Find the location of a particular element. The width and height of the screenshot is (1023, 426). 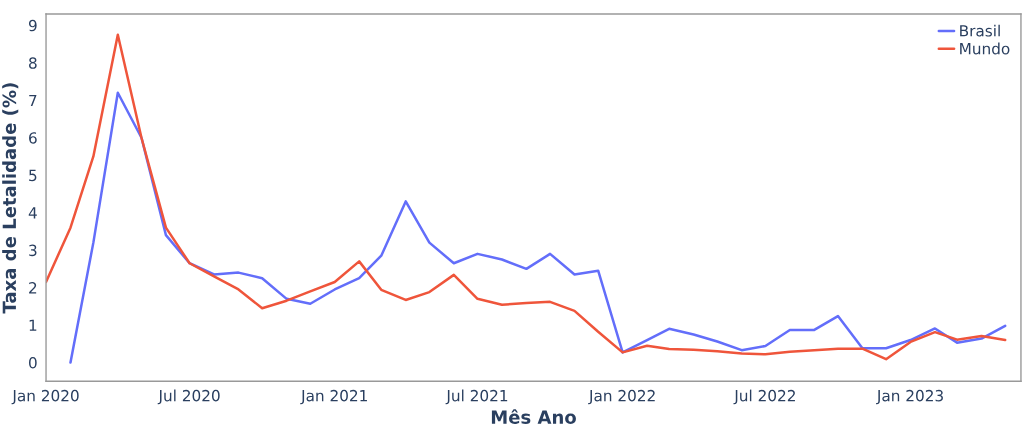

x-tick-label: Jul 2020 is located at coordinates (188, 397).